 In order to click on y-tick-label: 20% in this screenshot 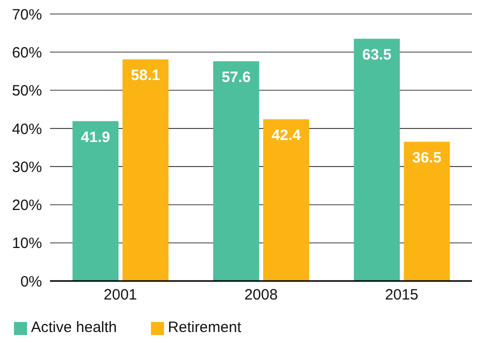, I will do `click(27, 205)`.